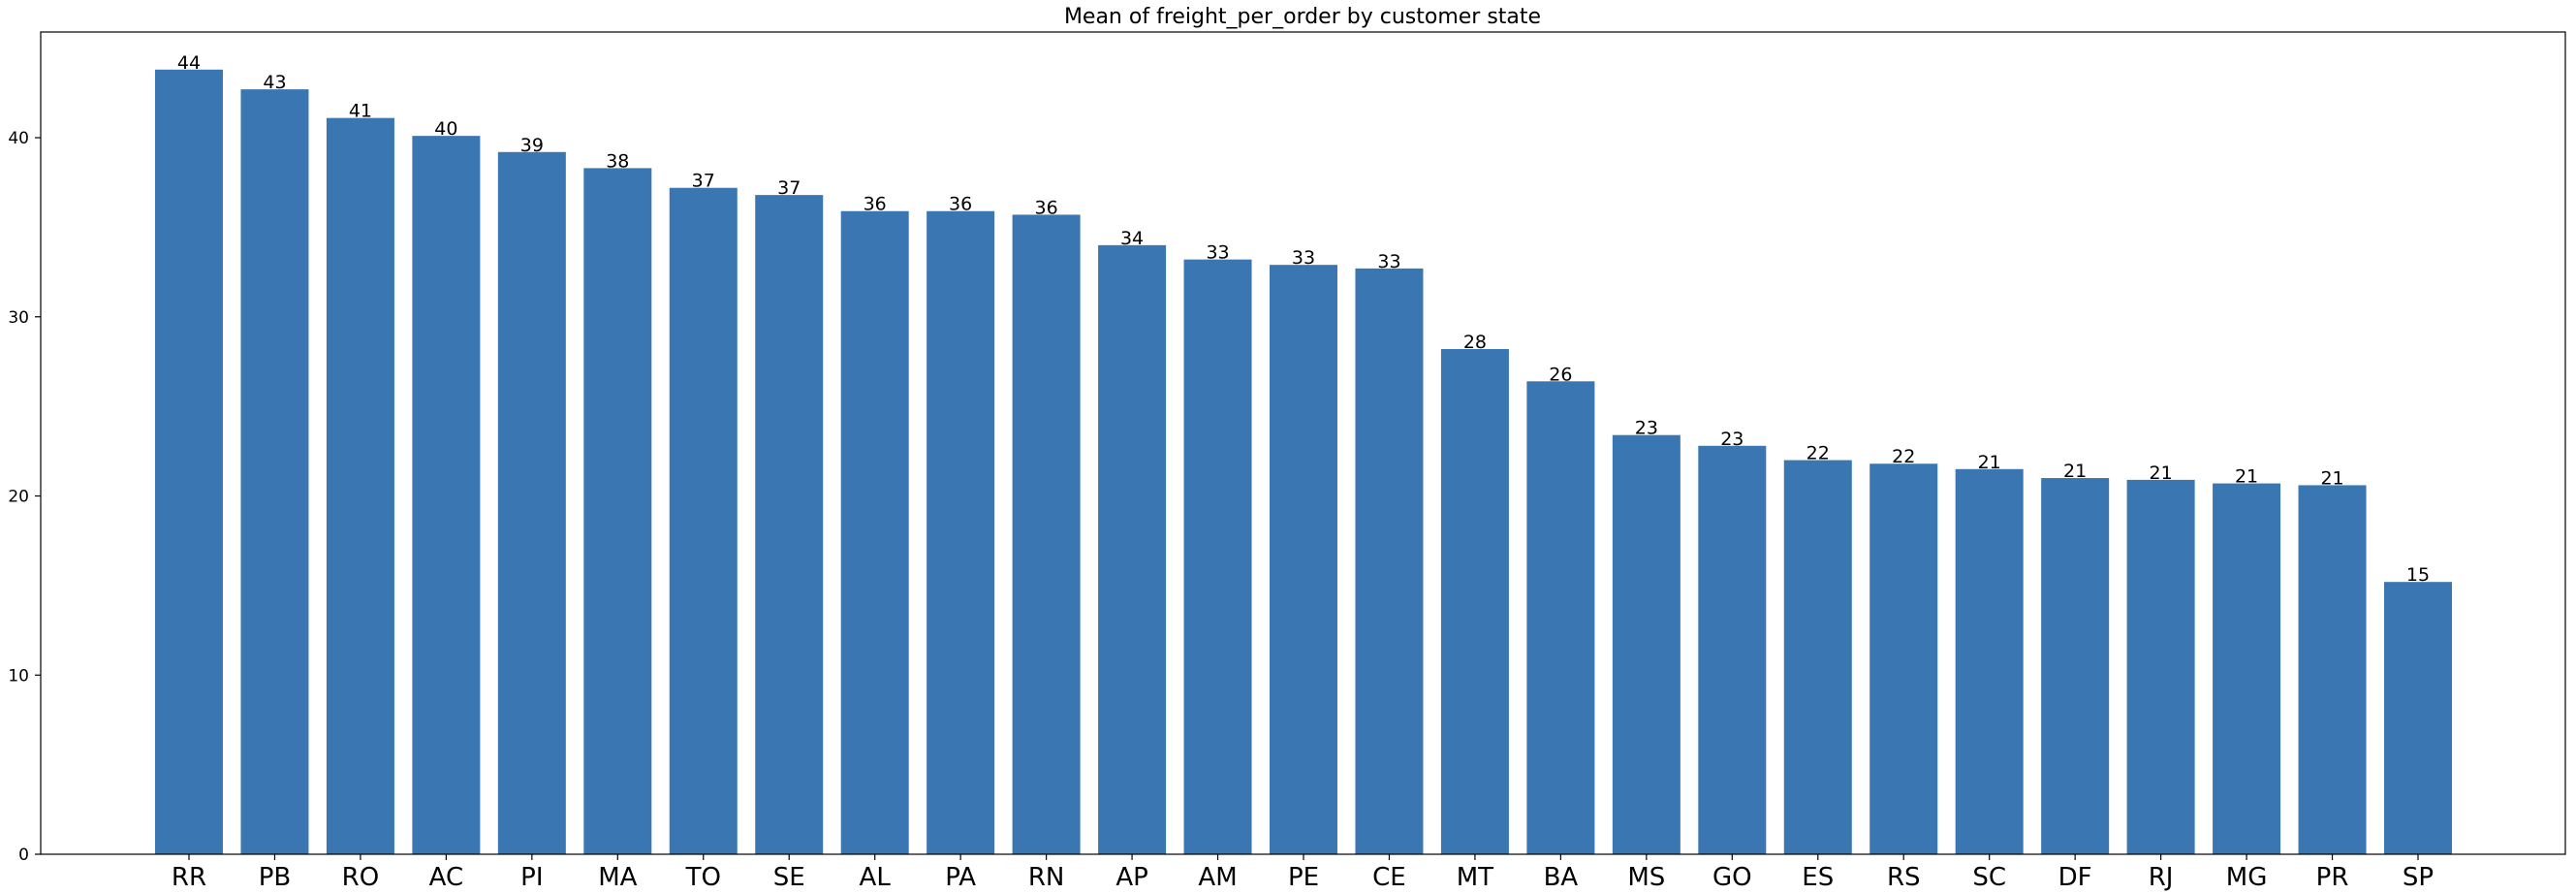  I want to click on bar-pe, so click(1303, 559).